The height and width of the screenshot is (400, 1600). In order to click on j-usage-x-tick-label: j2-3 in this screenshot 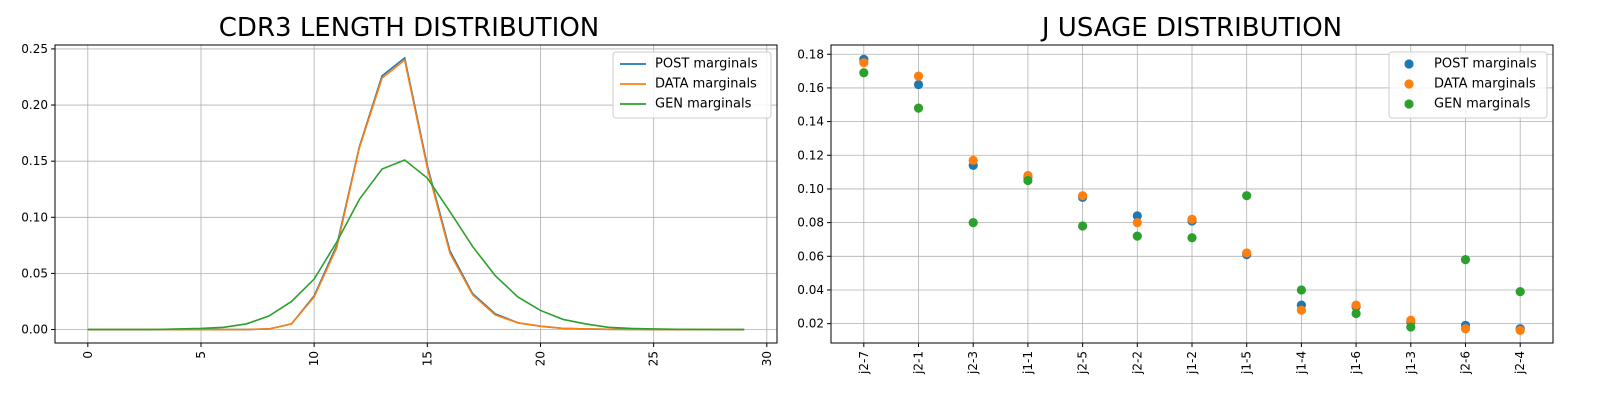, I will do `click(973, 363)`.